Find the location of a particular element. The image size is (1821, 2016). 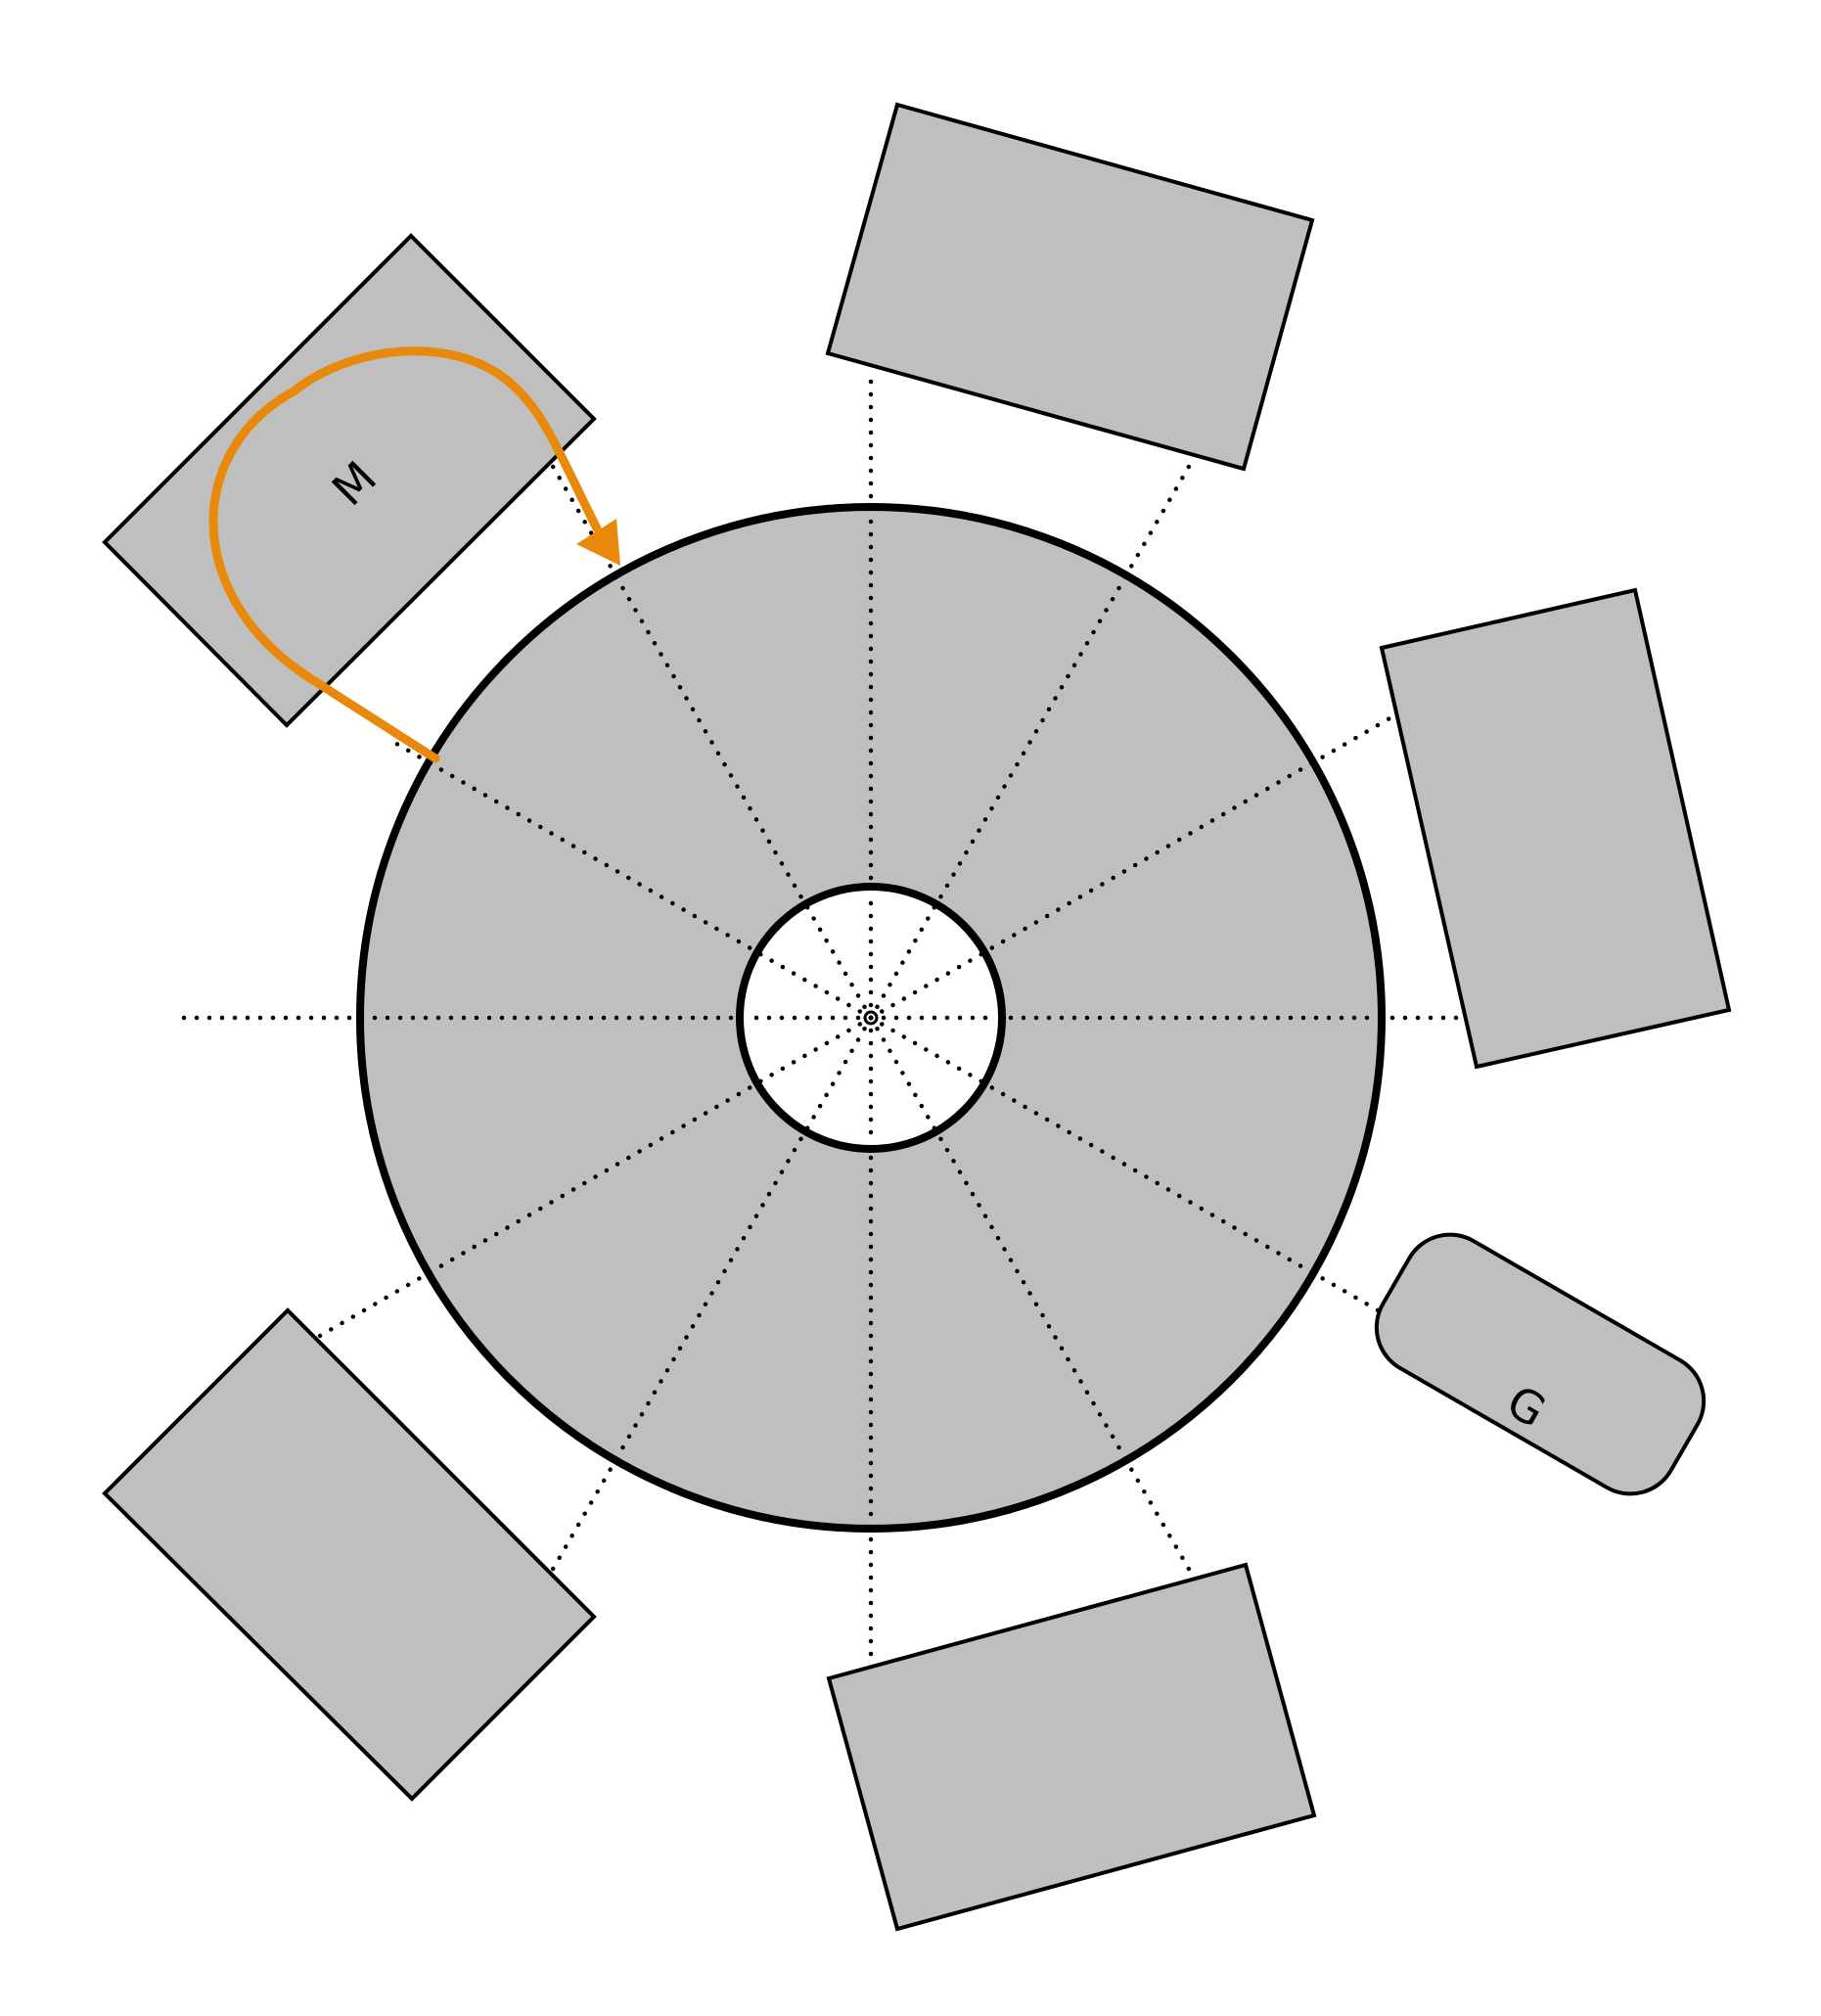

station-gripper: G is located at coordinates (1540, 1364).